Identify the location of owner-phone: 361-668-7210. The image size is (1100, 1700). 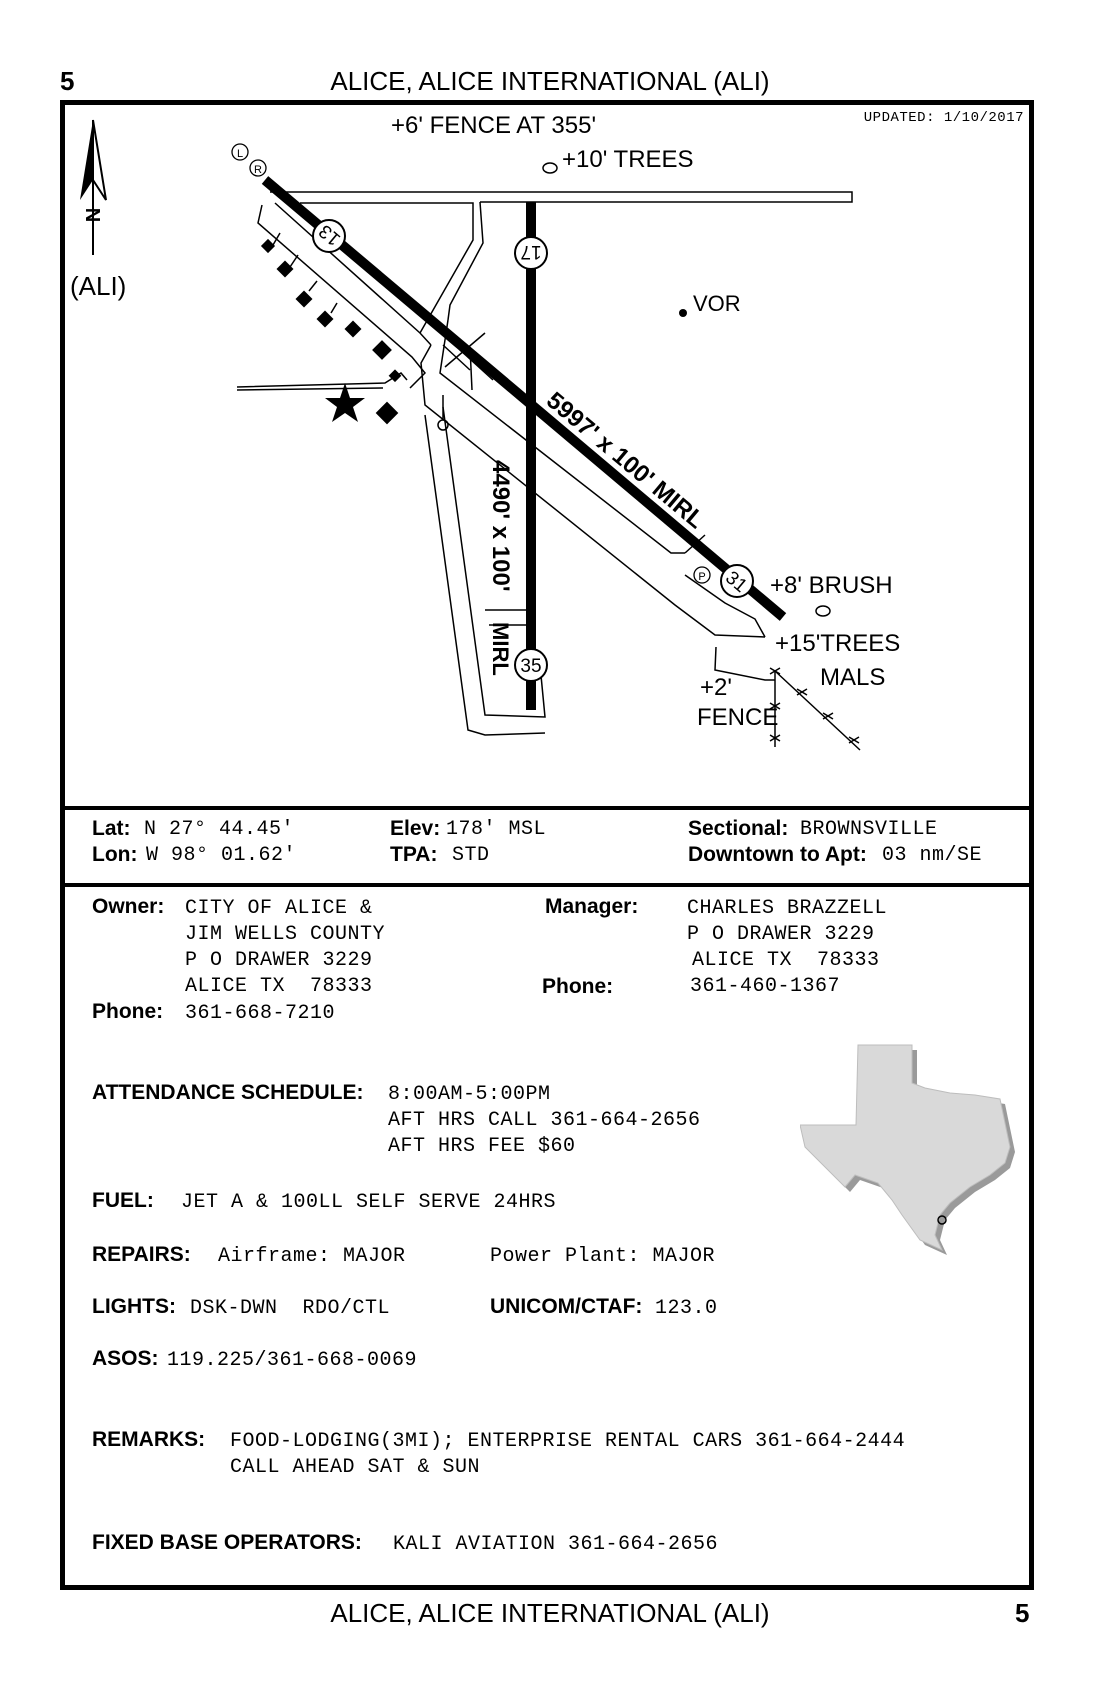
(260, 1013).